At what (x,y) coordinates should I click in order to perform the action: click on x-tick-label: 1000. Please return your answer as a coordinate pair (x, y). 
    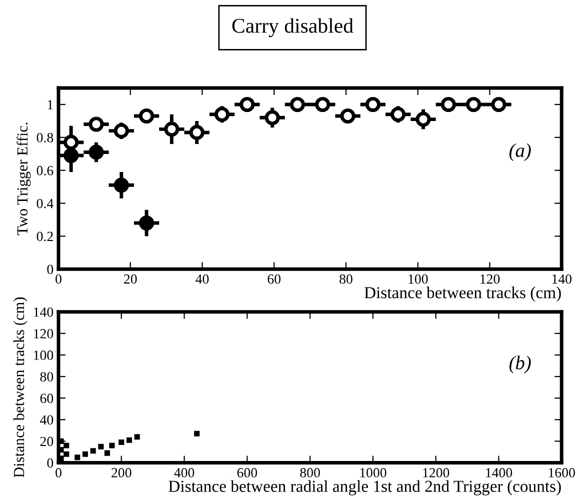
    Looking at the image, I should click on (373, 473).